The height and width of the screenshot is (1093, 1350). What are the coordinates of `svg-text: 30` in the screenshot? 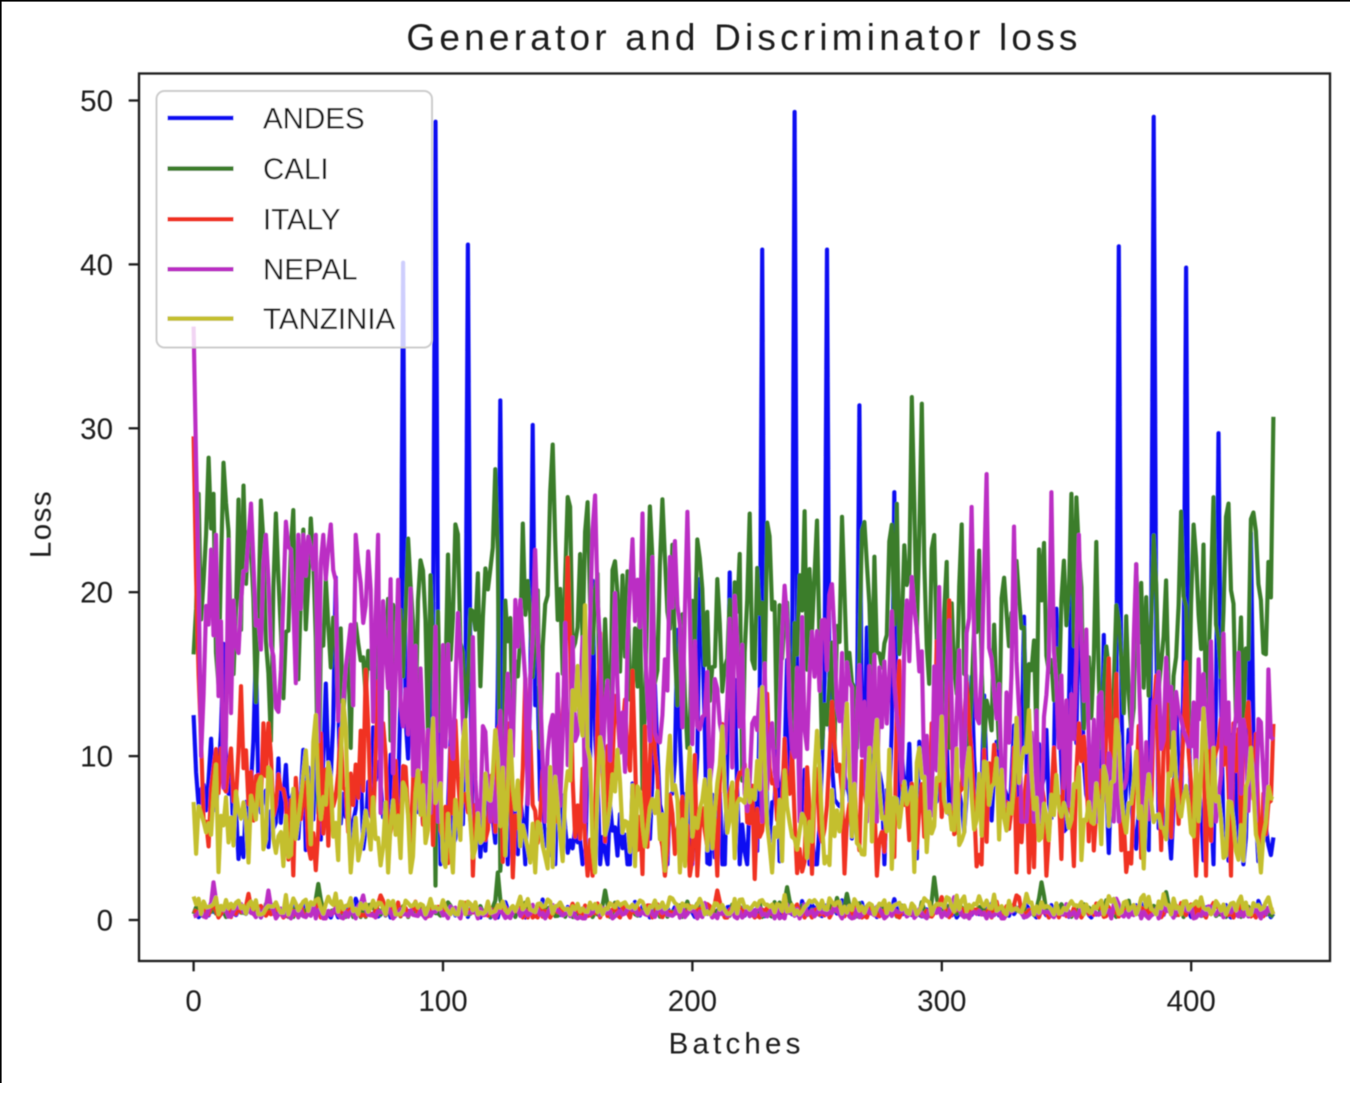 It's located at (96, 429).